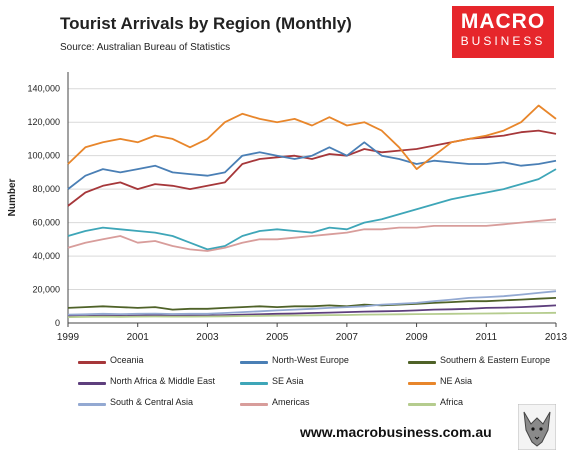 The height and width of the screenshot is (455, 567). Describe the element at coordinates (46, 223) in the screenshot. I see `y-tick-label: 60,000` at that location.